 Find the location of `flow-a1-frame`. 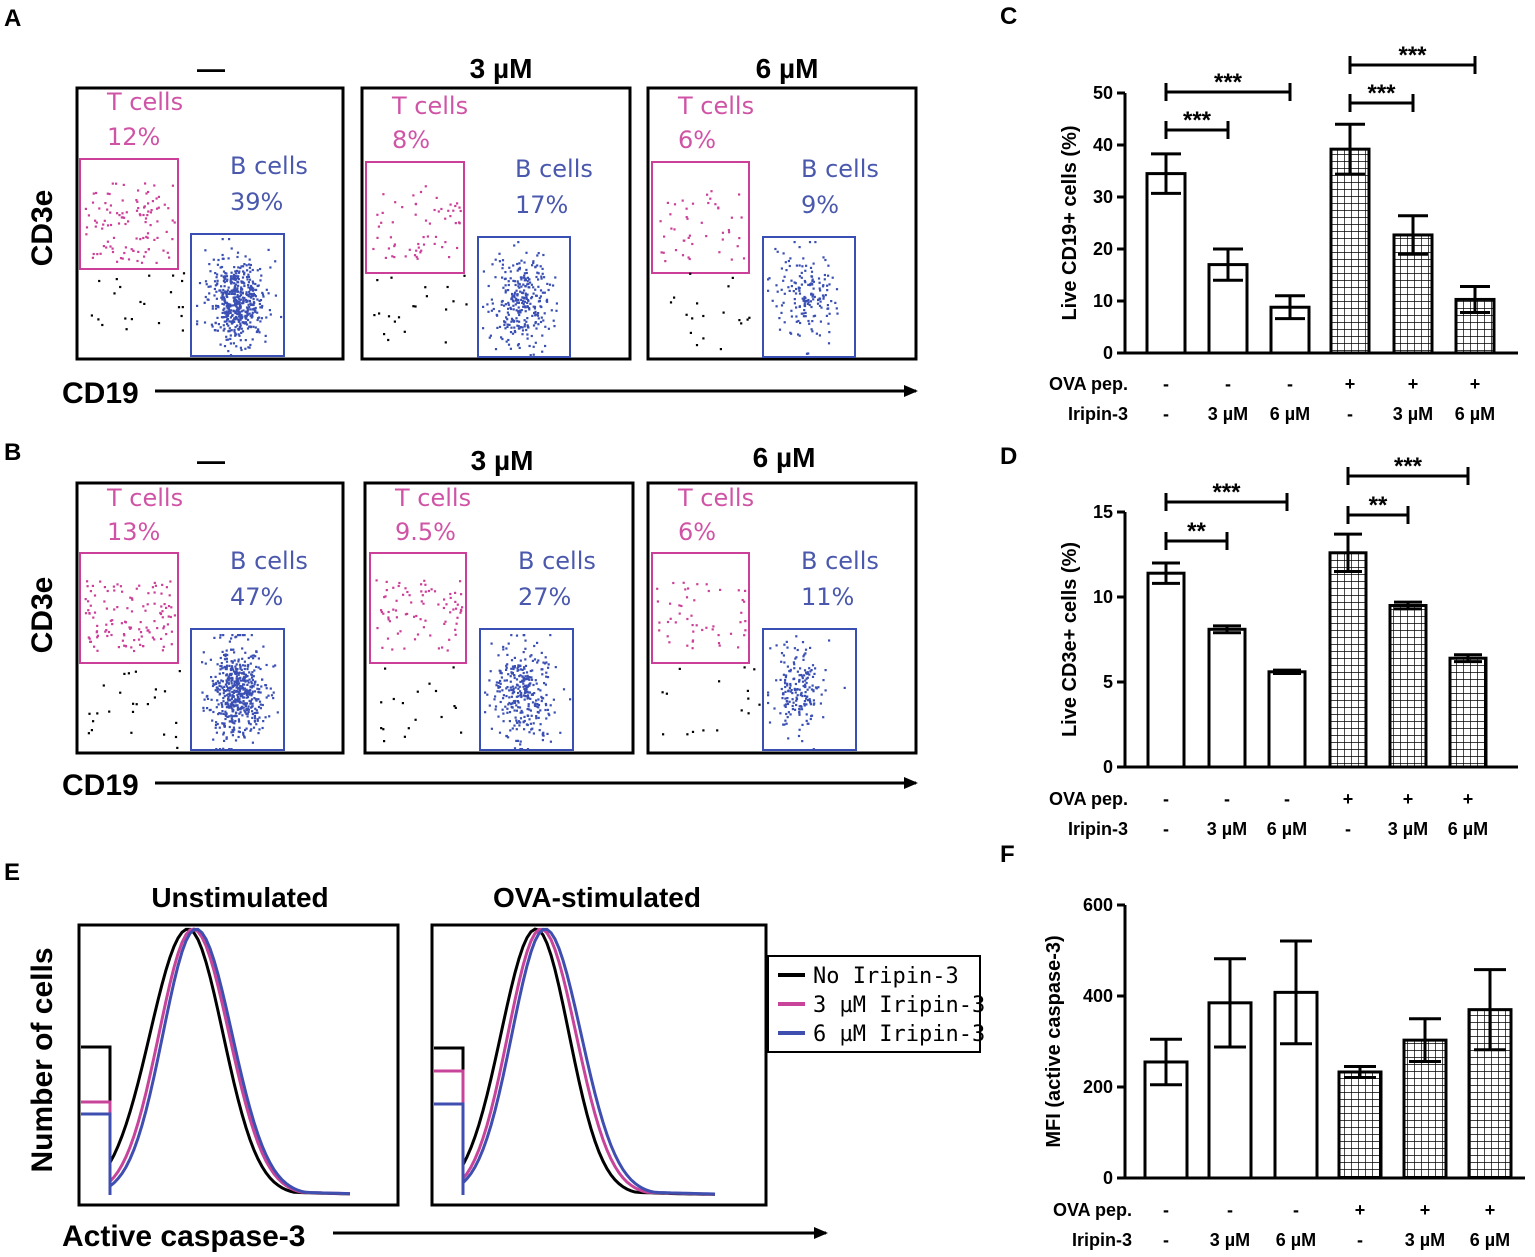

flow-a1-frame is located at coordinates (210, 223).